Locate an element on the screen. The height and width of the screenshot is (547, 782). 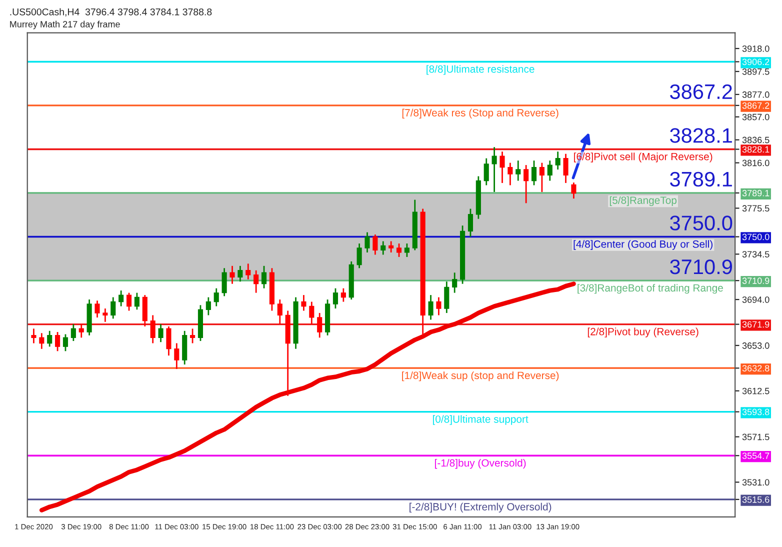
ref-line-label: [6/8]Pivot sell (Major Reverse) is located at coordinates (643, 157).